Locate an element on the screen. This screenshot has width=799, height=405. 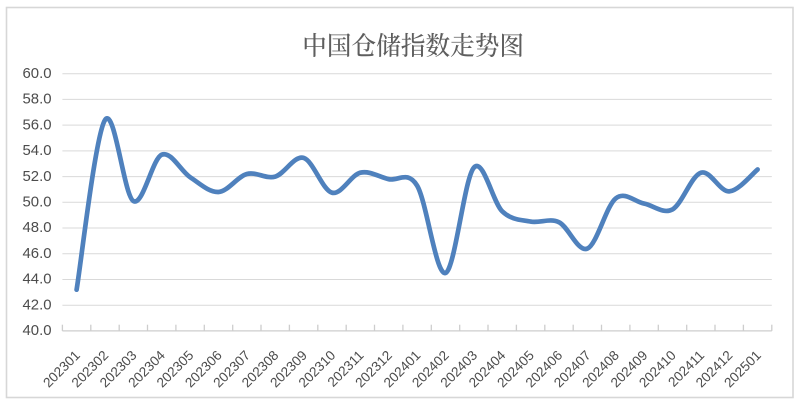
svg-text: 48.0 is located at coordinates (37, 228).